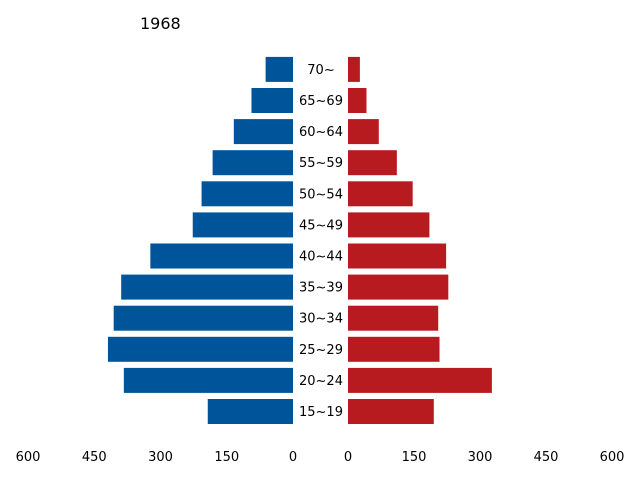 The width and height of the screenshot is (640, 480). What do you see at coordinates (203, 318) in the screenshot?
I see `left-bar-30~34` at bounding box center [203, 318].